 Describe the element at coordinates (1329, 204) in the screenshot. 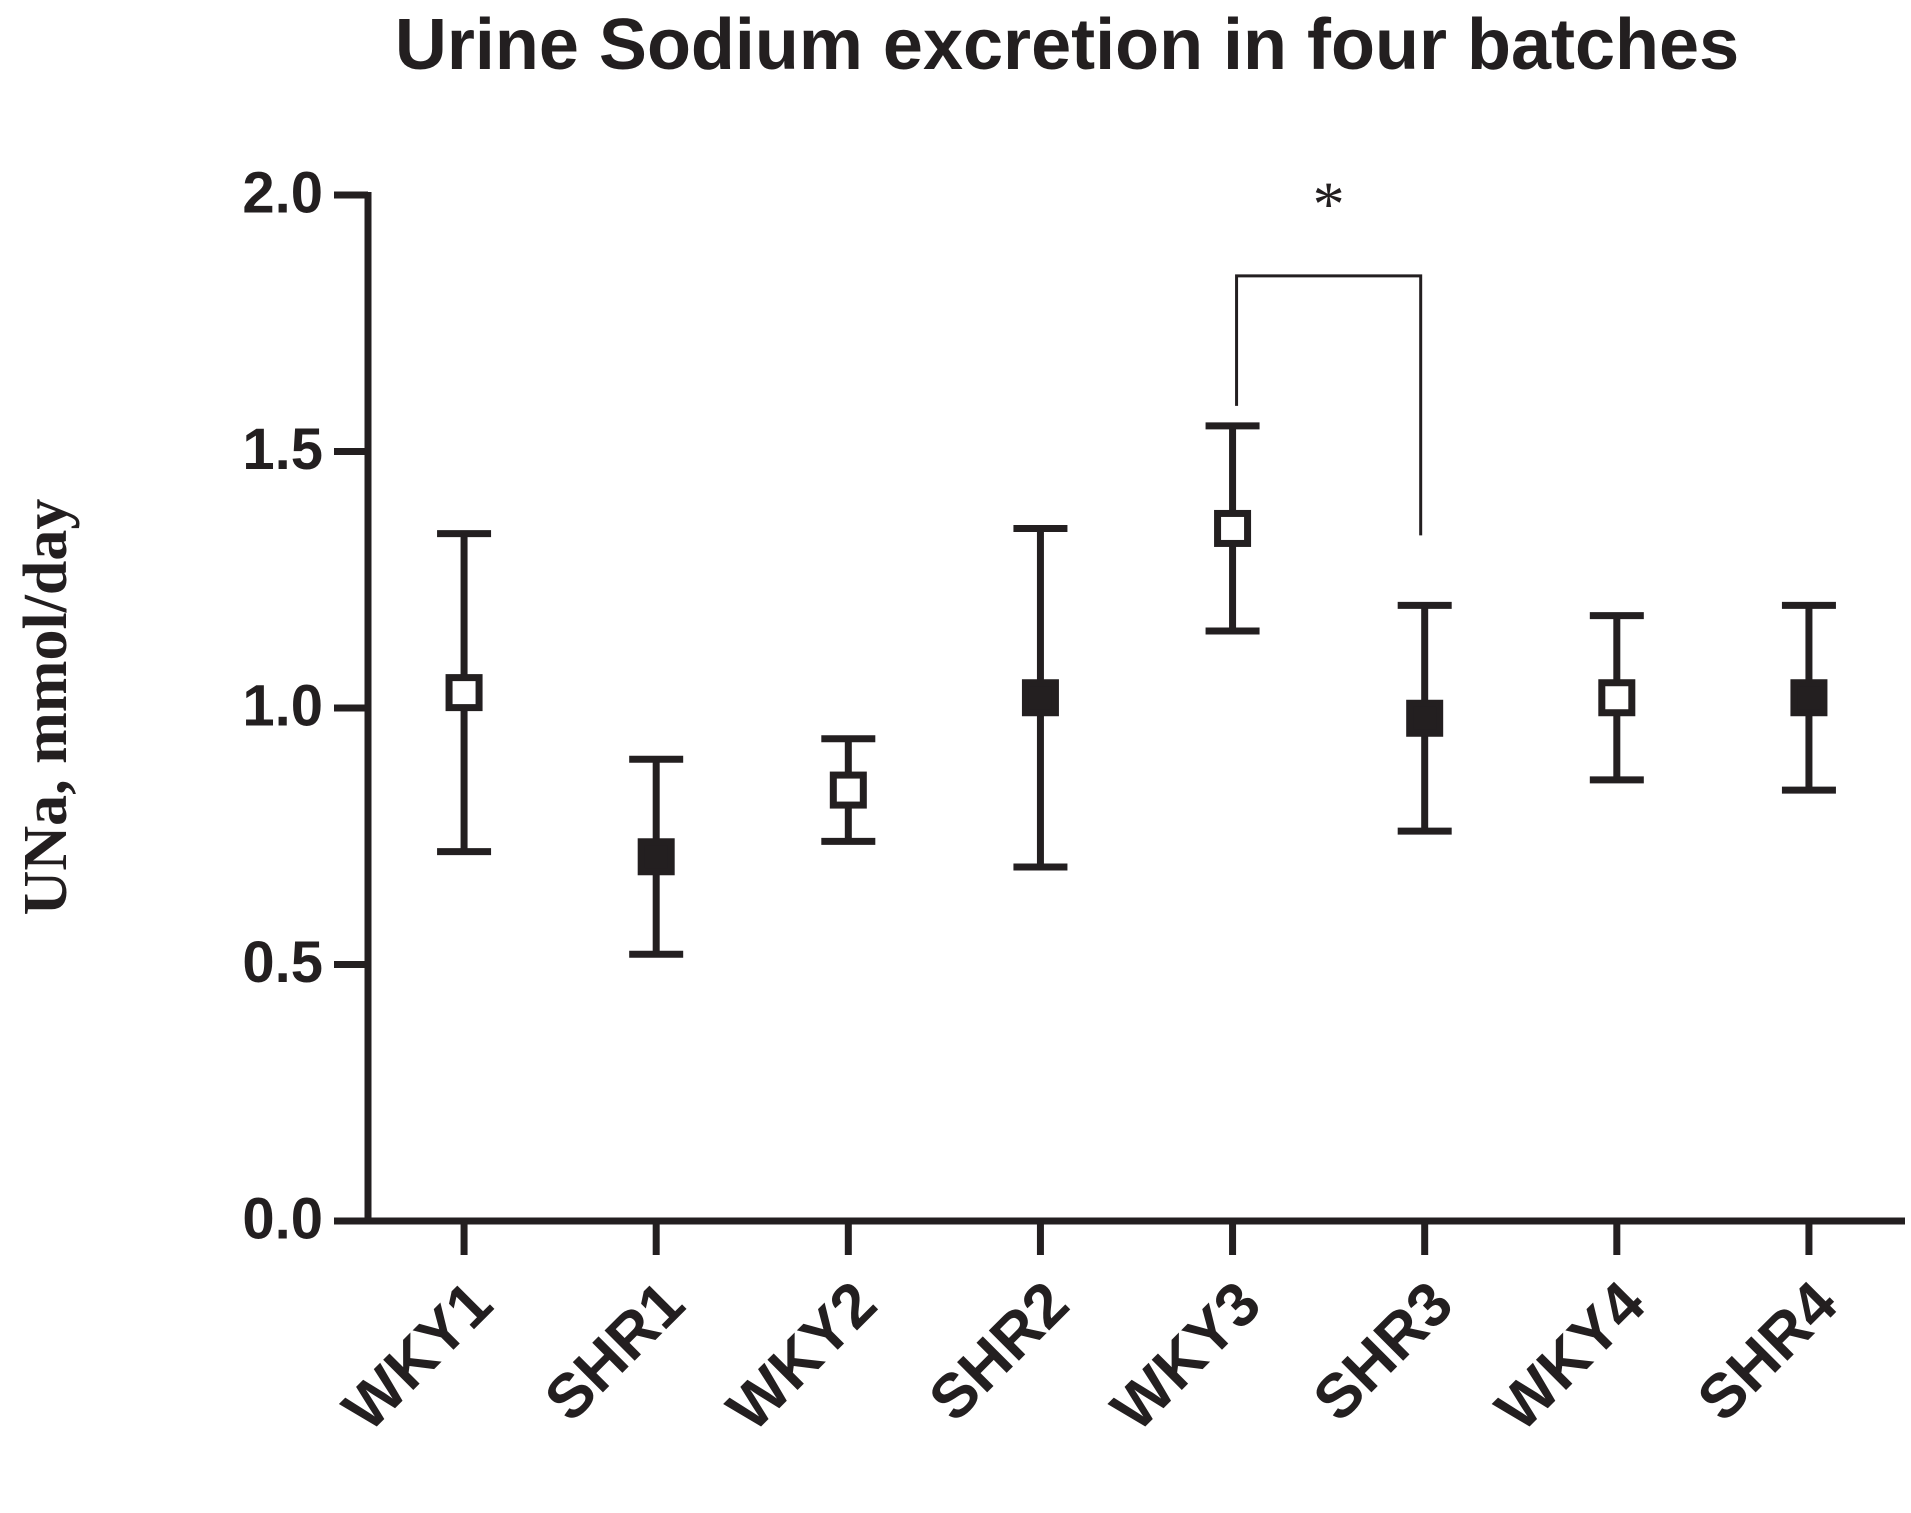

I see `significance-label: *` at that location.